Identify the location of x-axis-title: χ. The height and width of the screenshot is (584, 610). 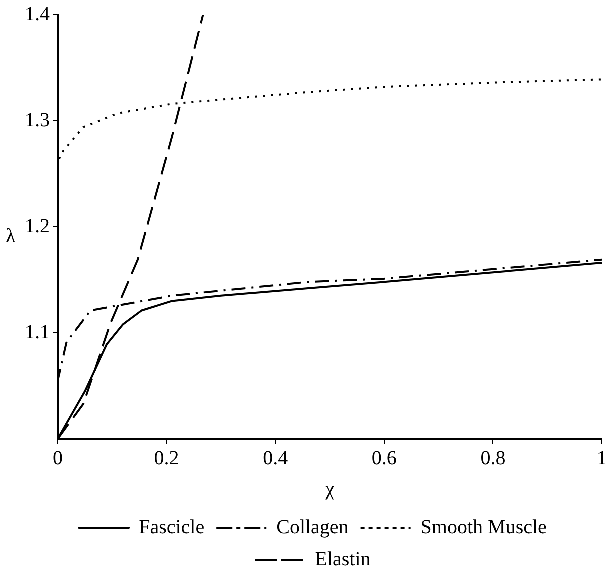
(329, 489).